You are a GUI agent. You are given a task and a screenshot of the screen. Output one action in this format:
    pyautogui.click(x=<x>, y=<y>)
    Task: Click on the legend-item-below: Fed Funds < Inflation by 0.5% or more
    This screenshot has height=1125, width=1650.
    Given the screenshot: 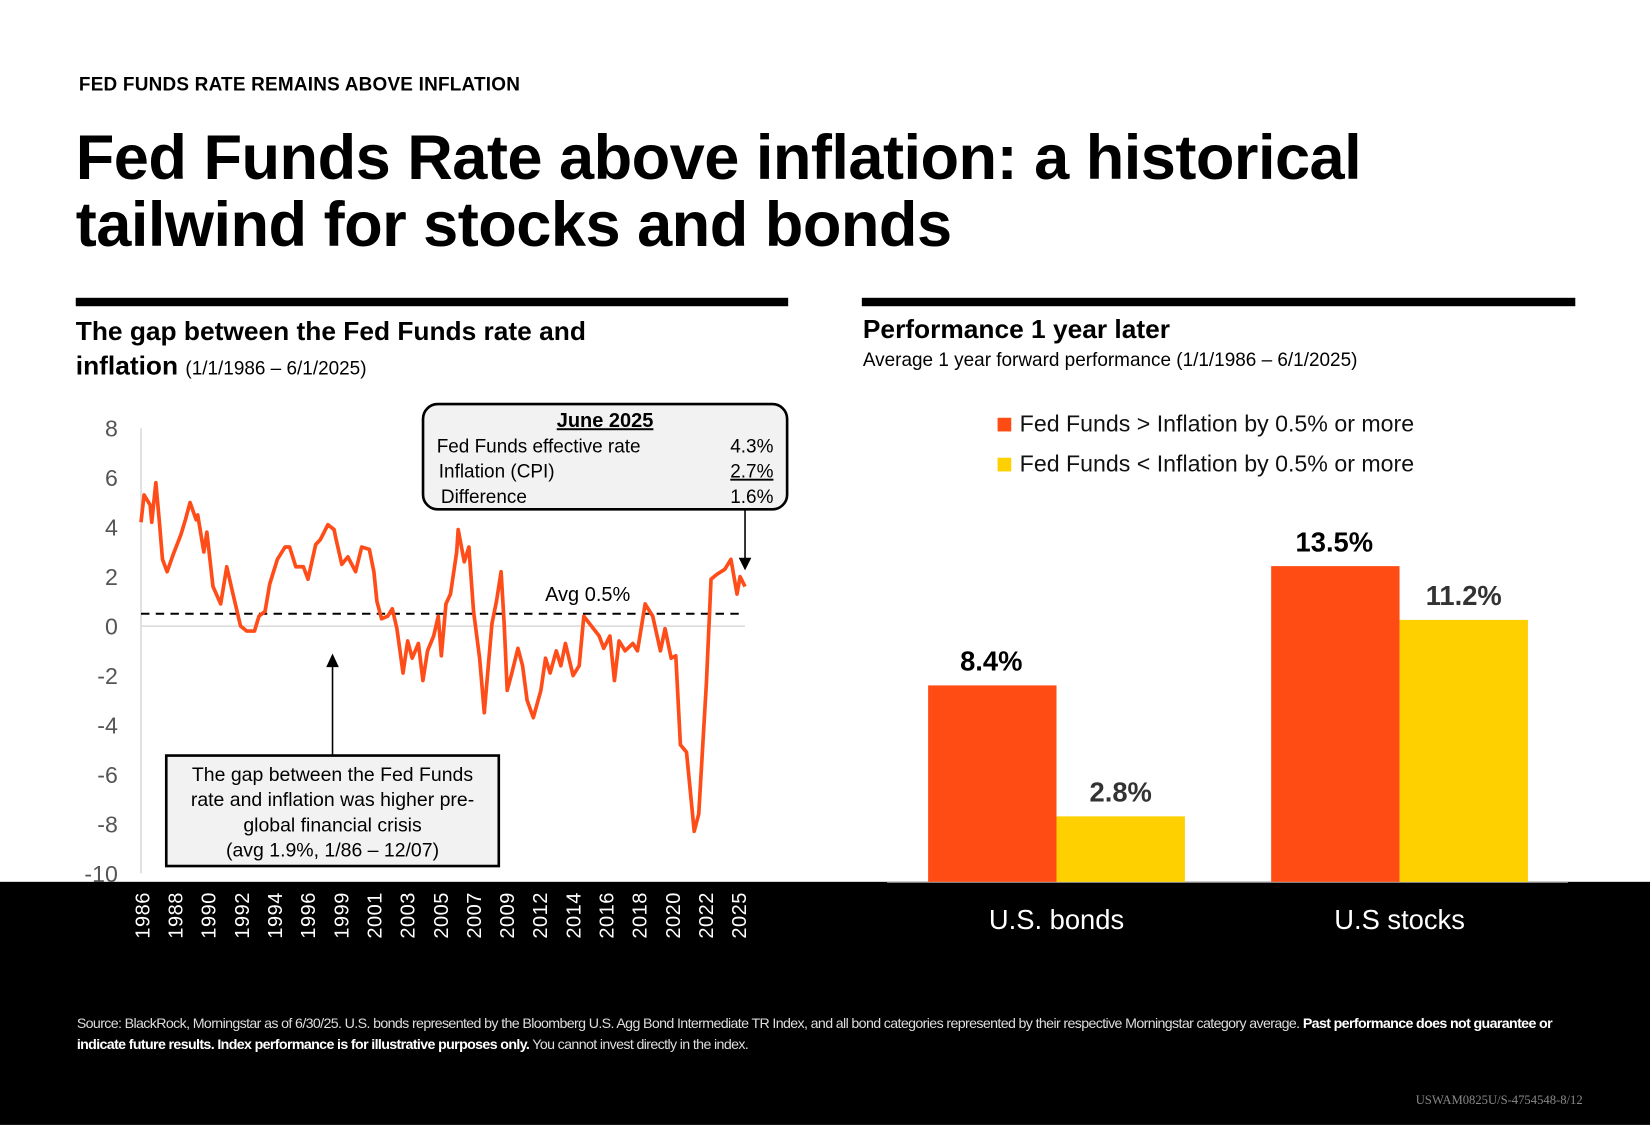 What is the action you would take?
    pyautogui.click(x=1206, y=463)
    